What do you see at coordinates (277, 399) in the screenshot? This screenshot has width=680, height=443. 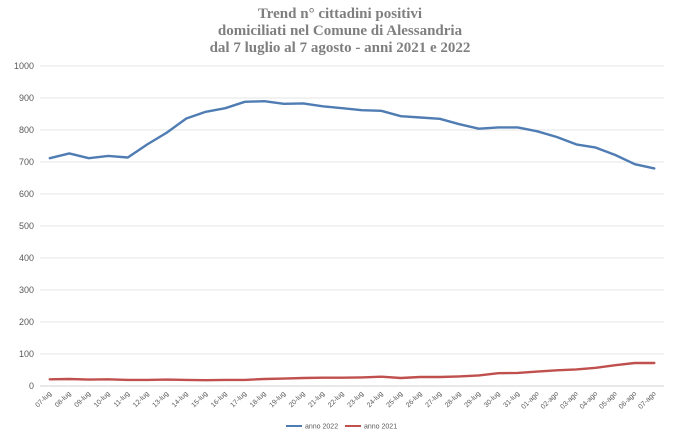 I see `x-tick-label: 19-lug` at bounding box center [277, 399].